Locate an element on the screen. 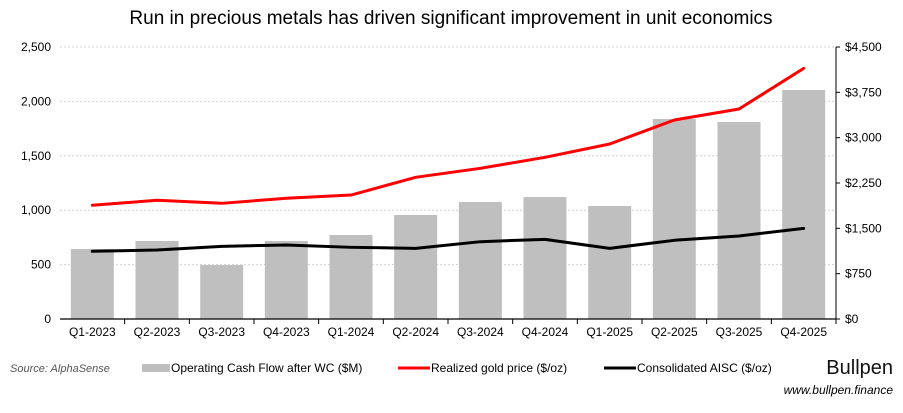 The height and width of the screenshot is (413, 903). x-tick-label: Q2-2024 is located at coordinates (415, 332).